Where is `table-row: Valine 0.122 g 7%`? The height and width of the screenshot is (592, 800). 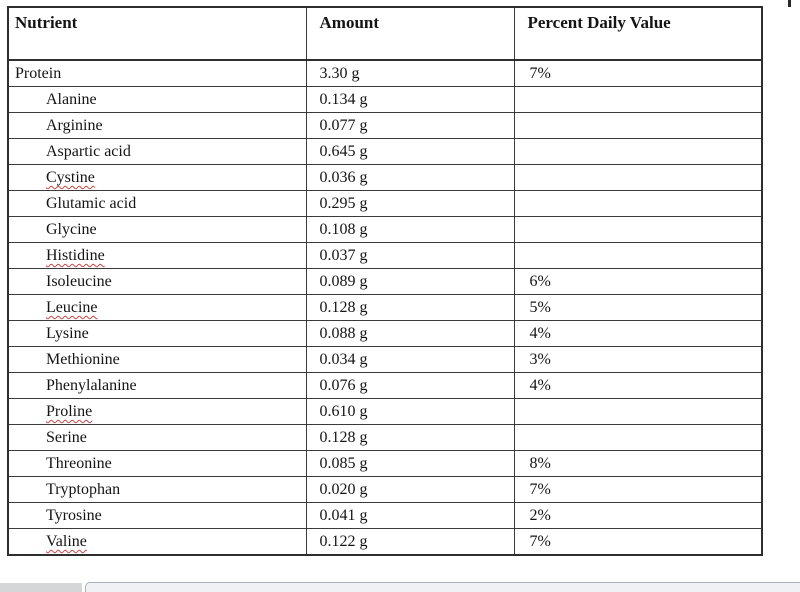
table-row: Valine 0.122 g 7% is located at coordinates (385, 542).